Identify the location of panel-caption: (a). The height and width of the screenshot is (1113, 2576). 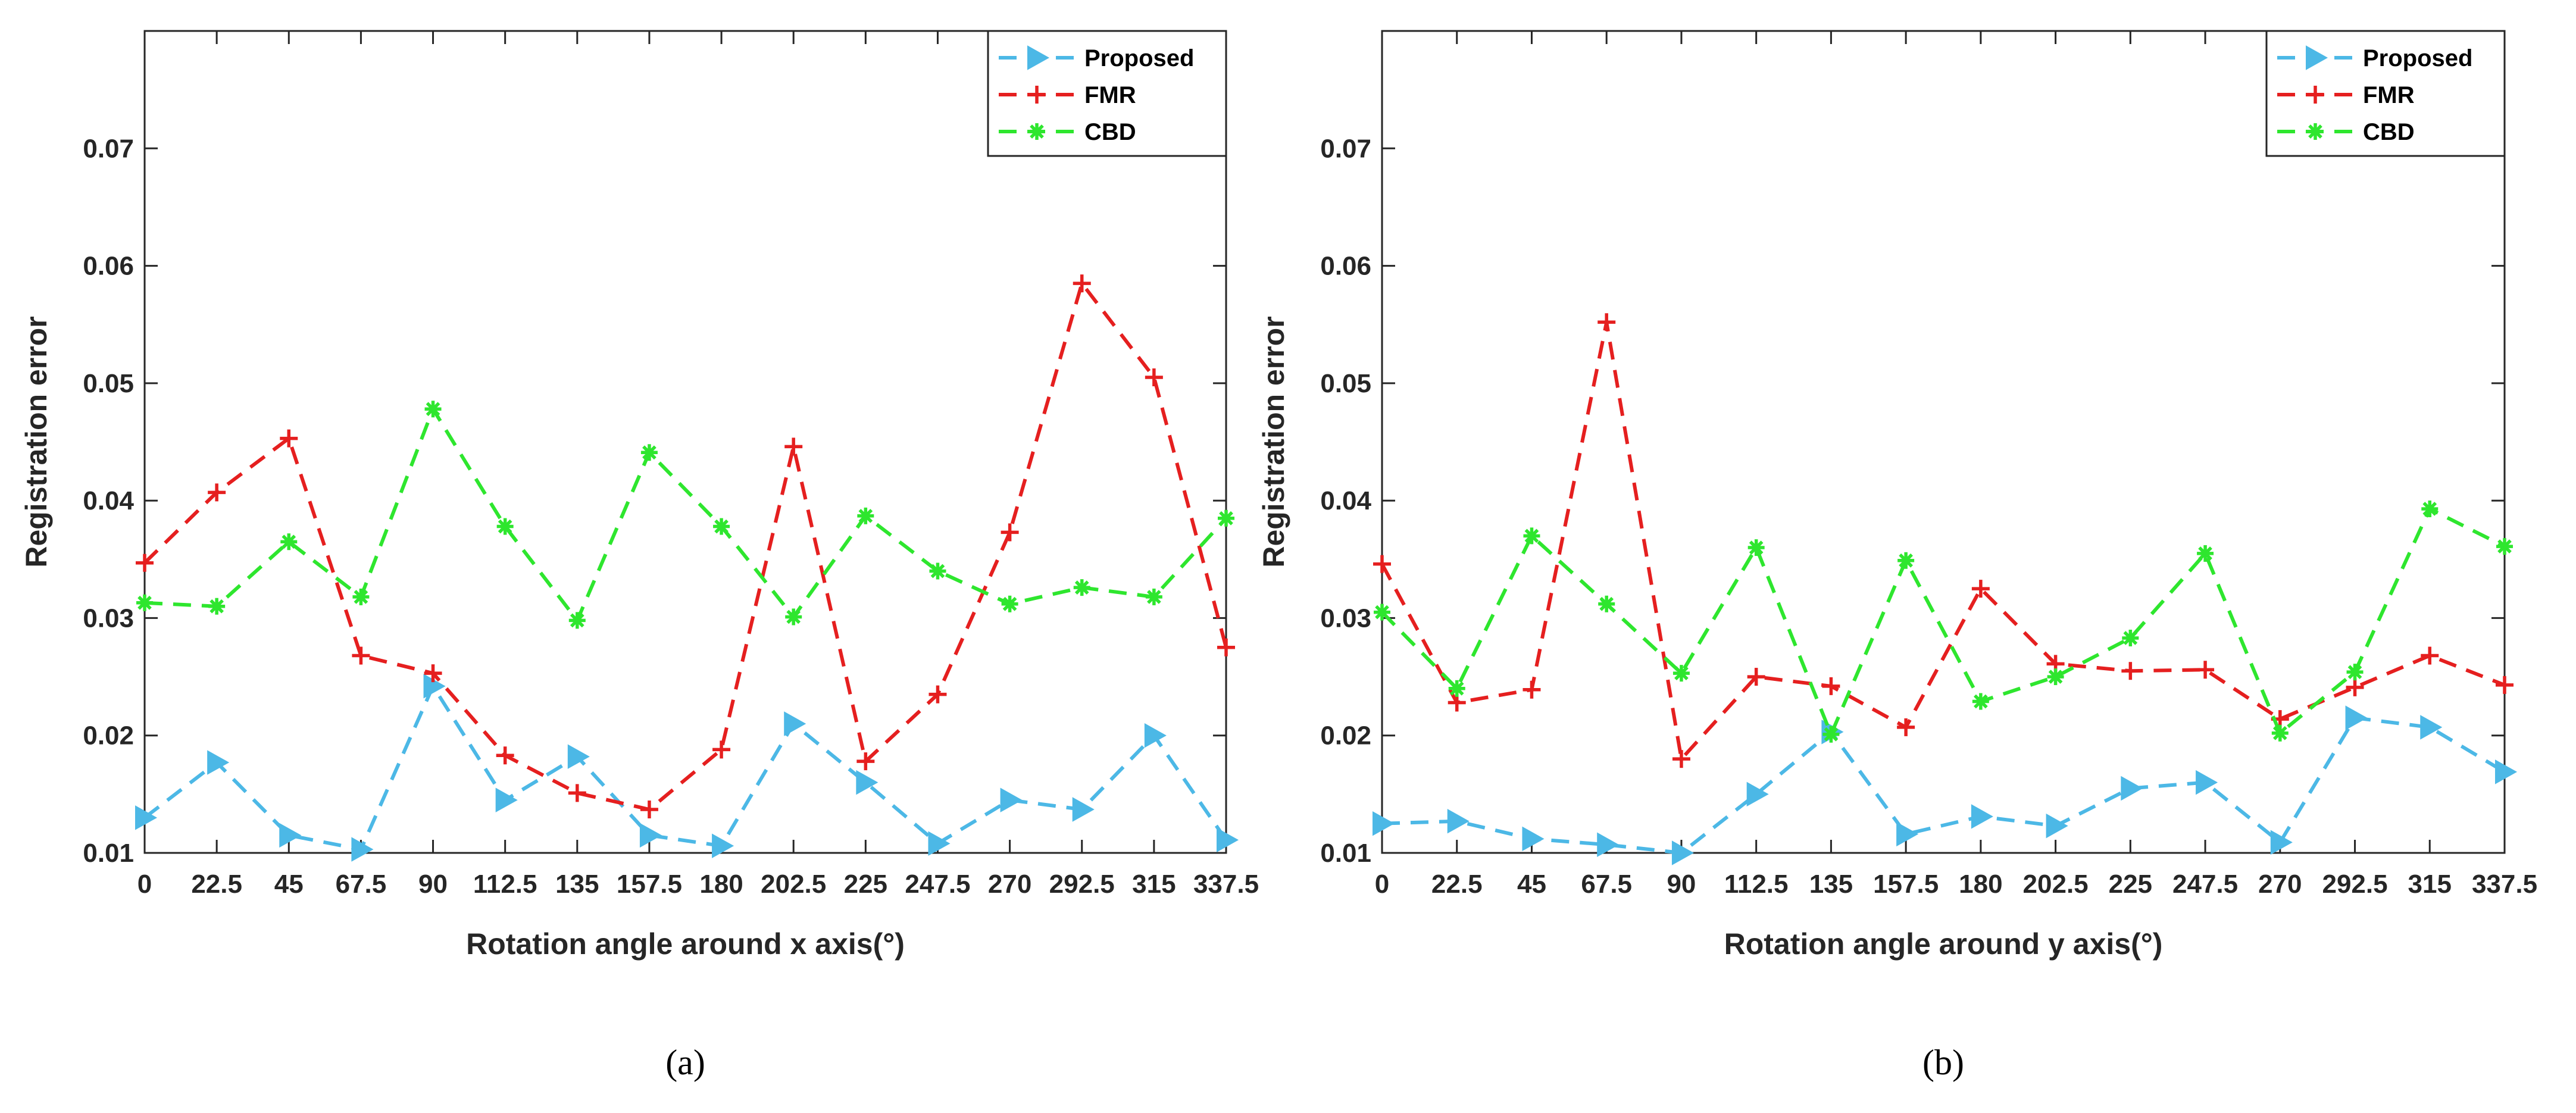
(685, 1062).